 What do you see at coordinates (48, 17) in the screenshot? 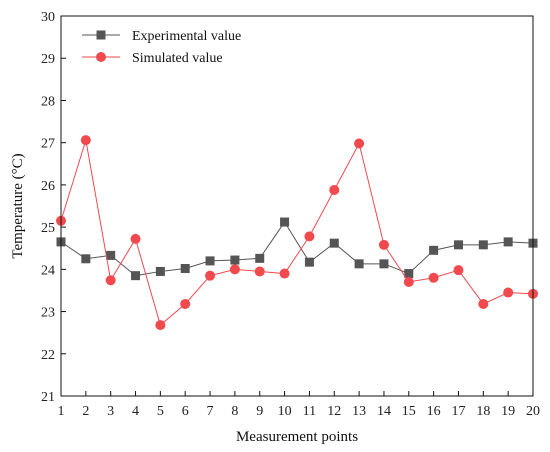
I see `y-tick-label: 30` at bounding box center [48, 17].